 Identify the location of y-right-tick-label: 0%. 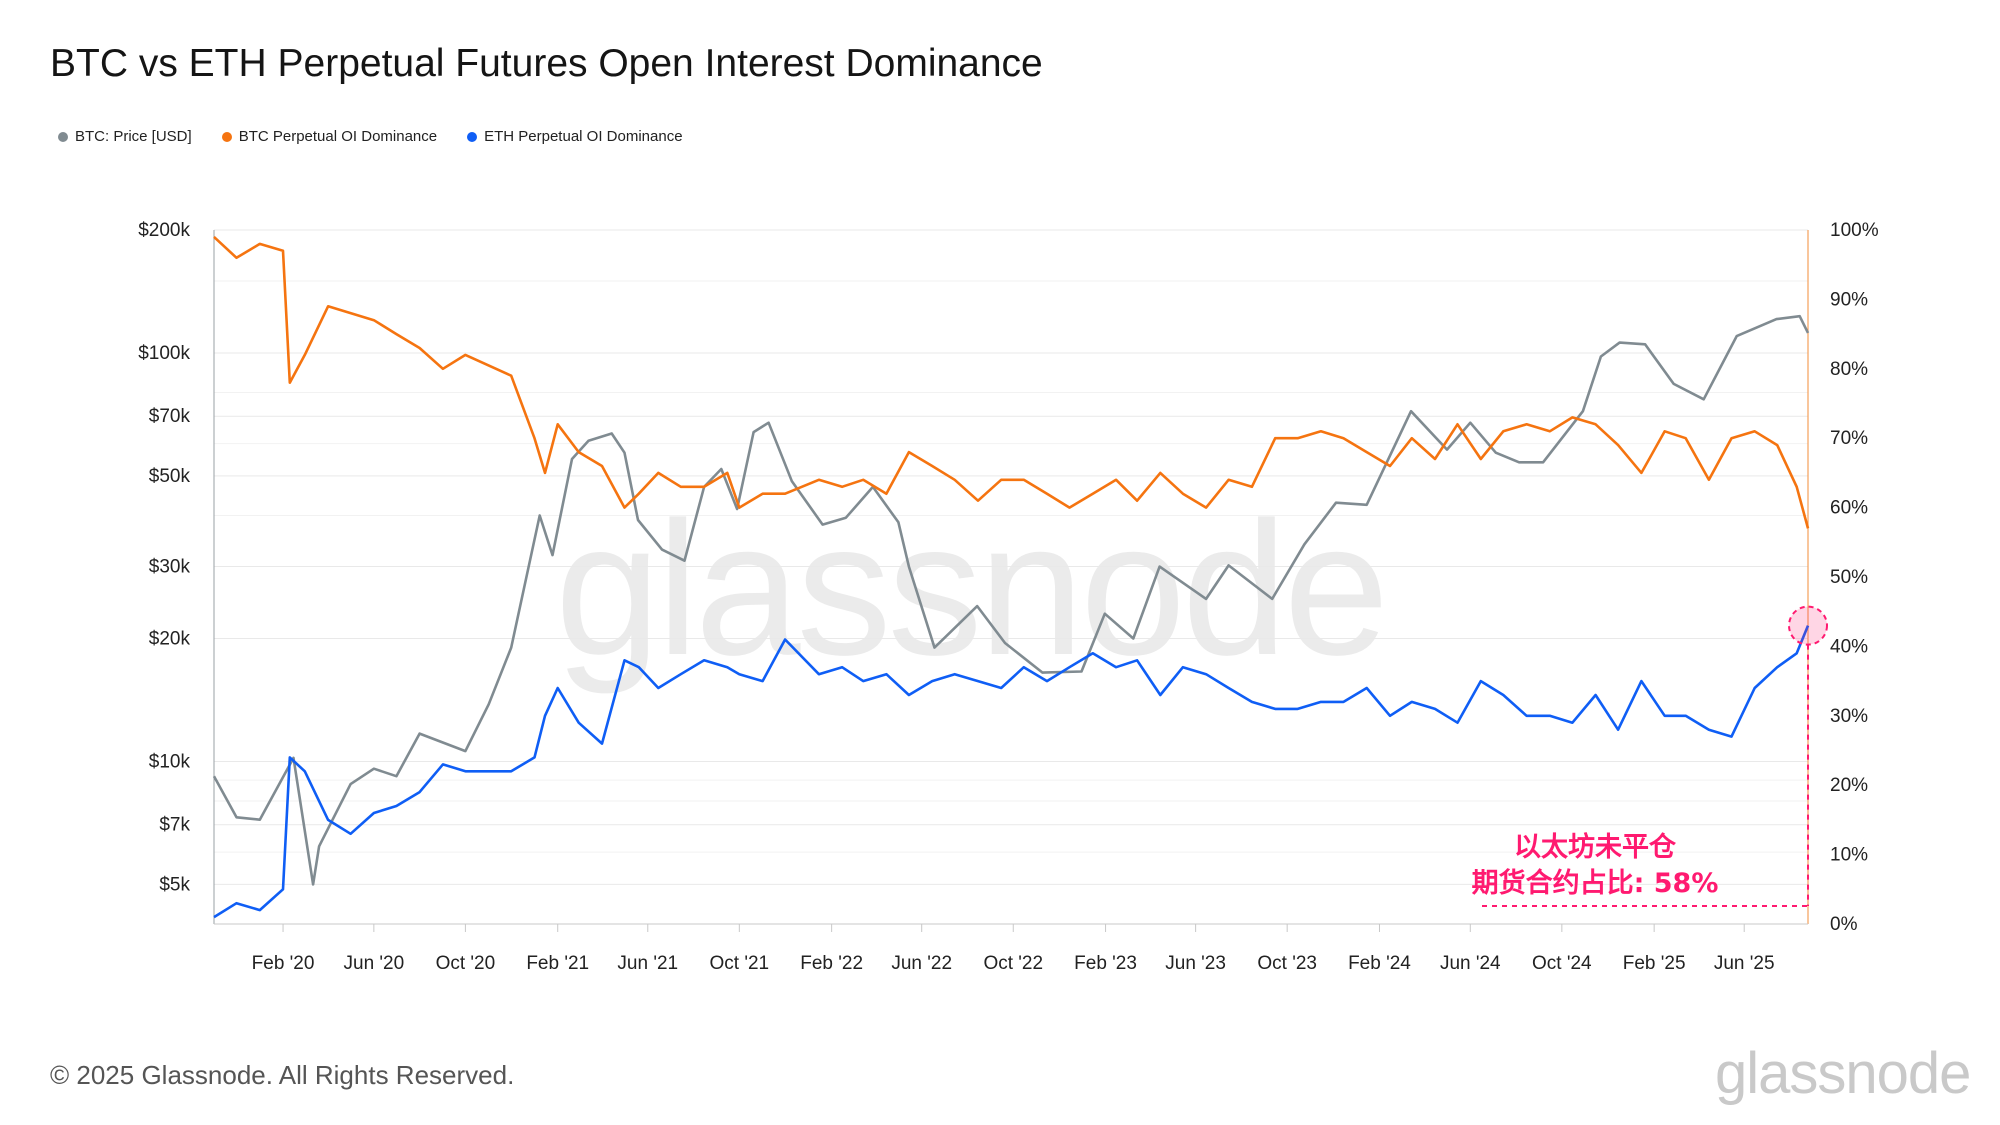
(1844, 924).